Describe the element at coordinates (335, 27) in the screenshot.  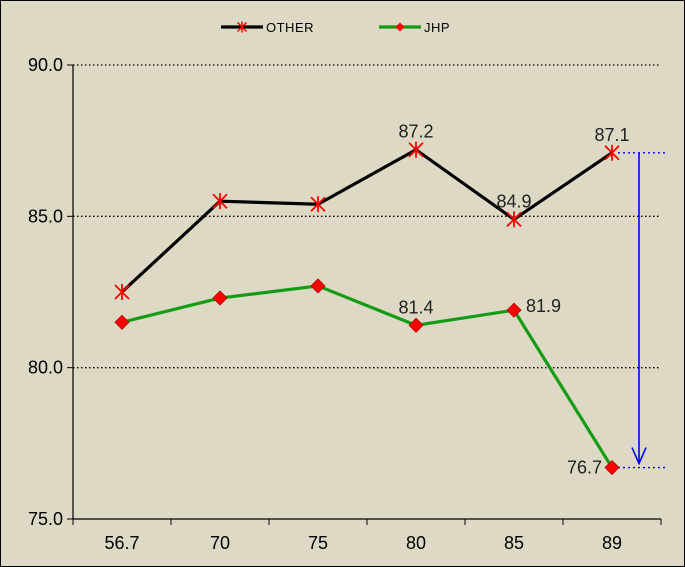
I see `legend: OTHER JHP` at that location.